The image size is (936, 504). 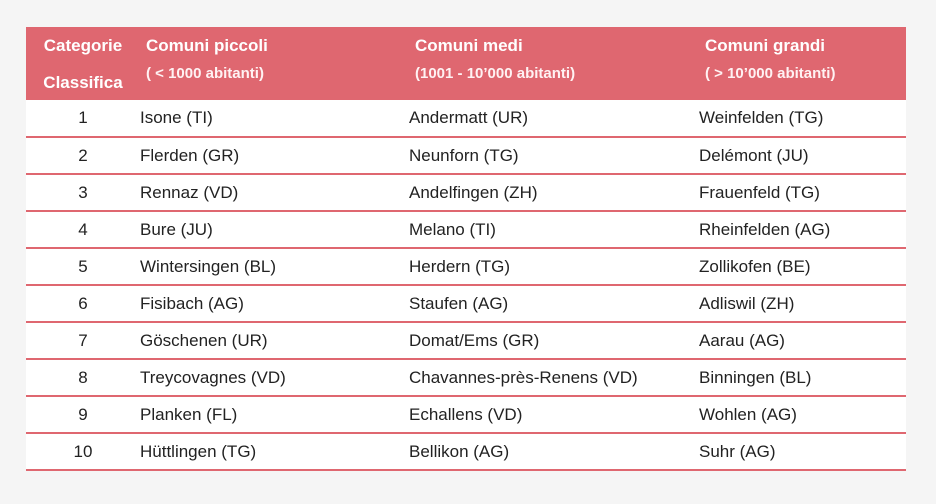 I want to click on medium-municipality-cell: Domat/Ems (GR), so click(x=528, y=341).